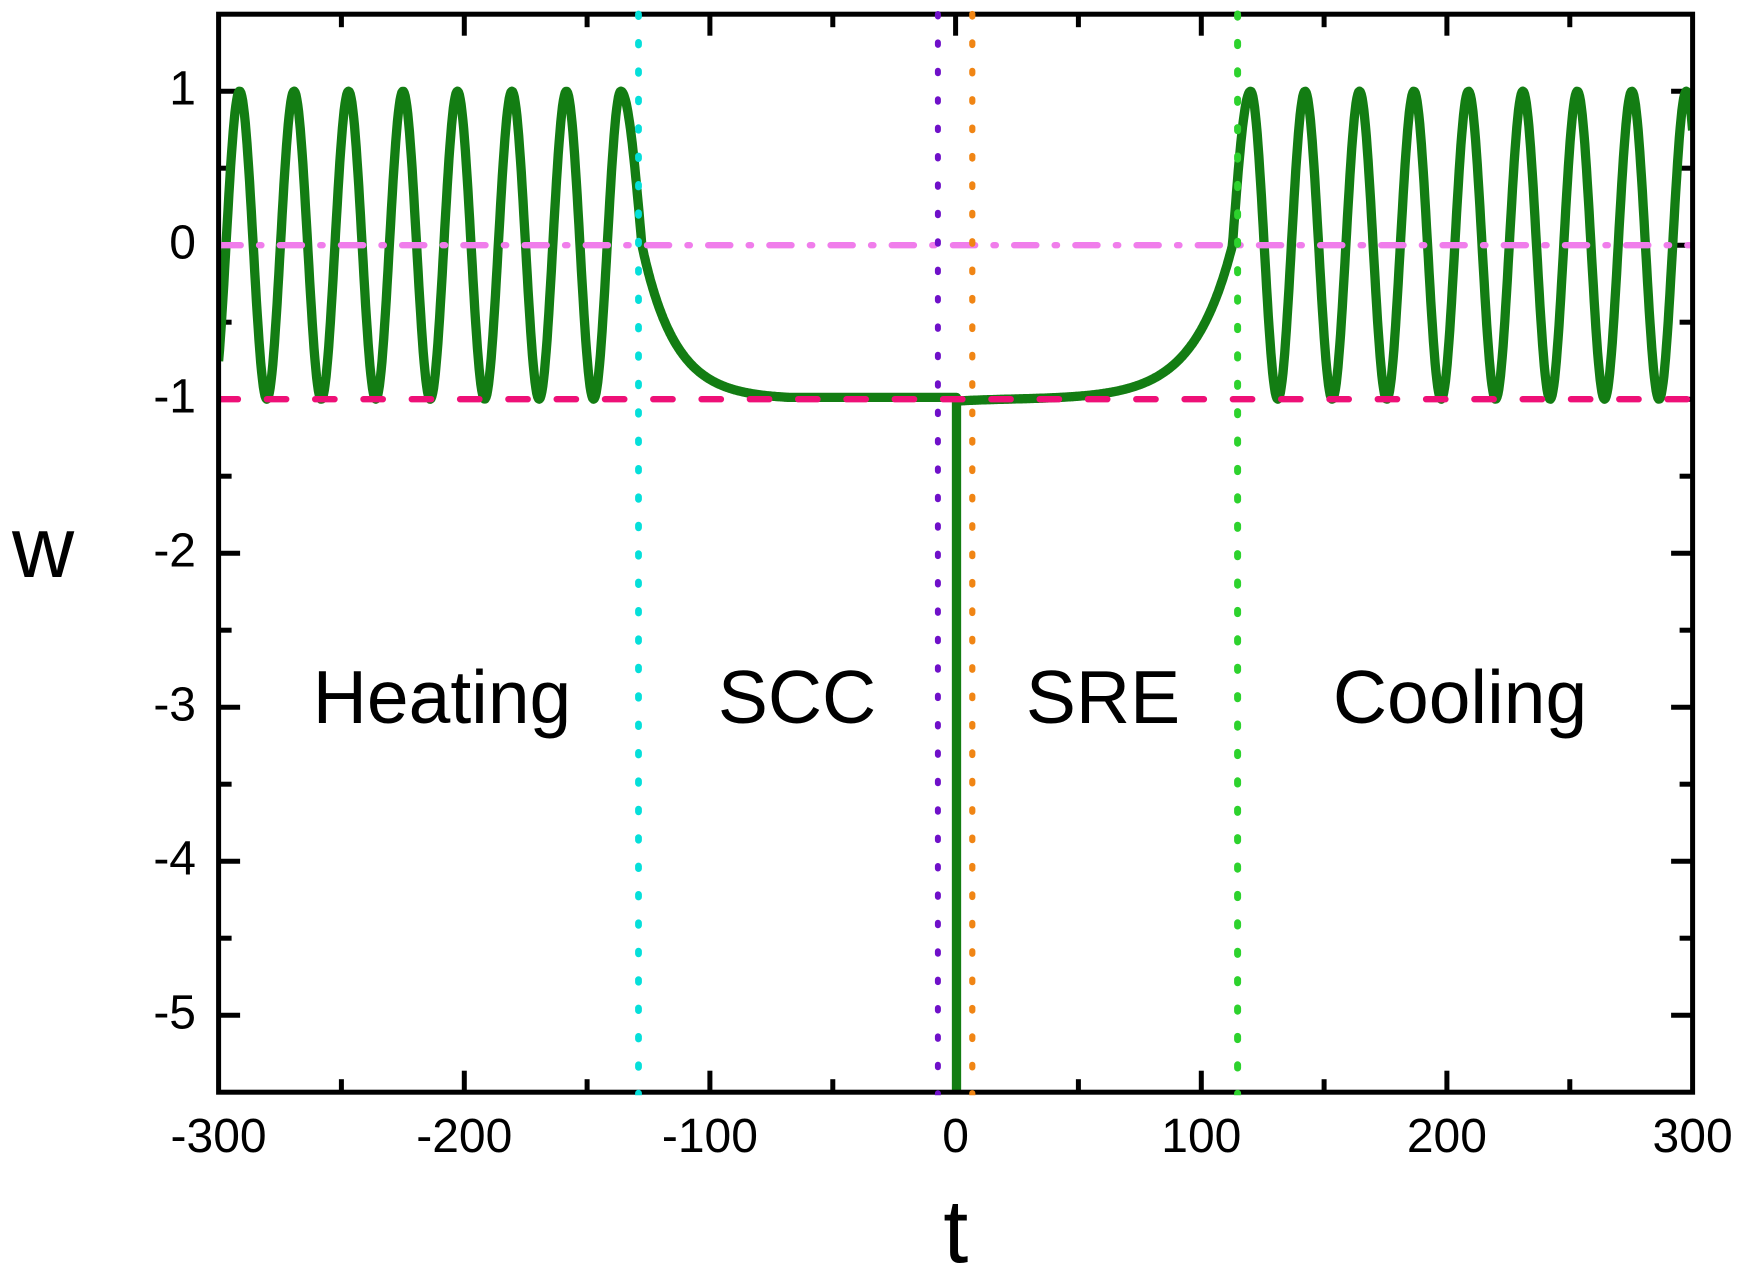 This screenshot has width=1740, height=1275. I want to click on svg-text: SCC, so click(797, 697).